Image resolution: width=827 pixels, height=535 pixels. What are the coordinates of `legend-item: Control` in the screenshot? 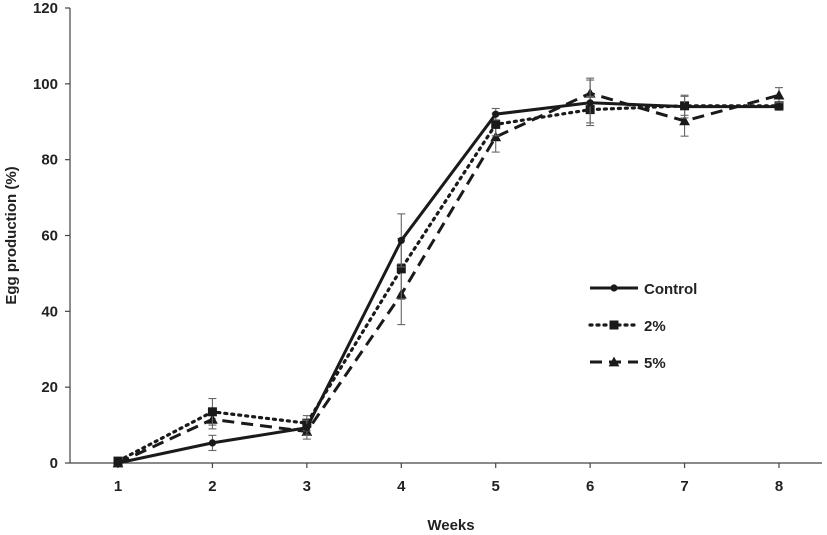 It's located at (643, 289).